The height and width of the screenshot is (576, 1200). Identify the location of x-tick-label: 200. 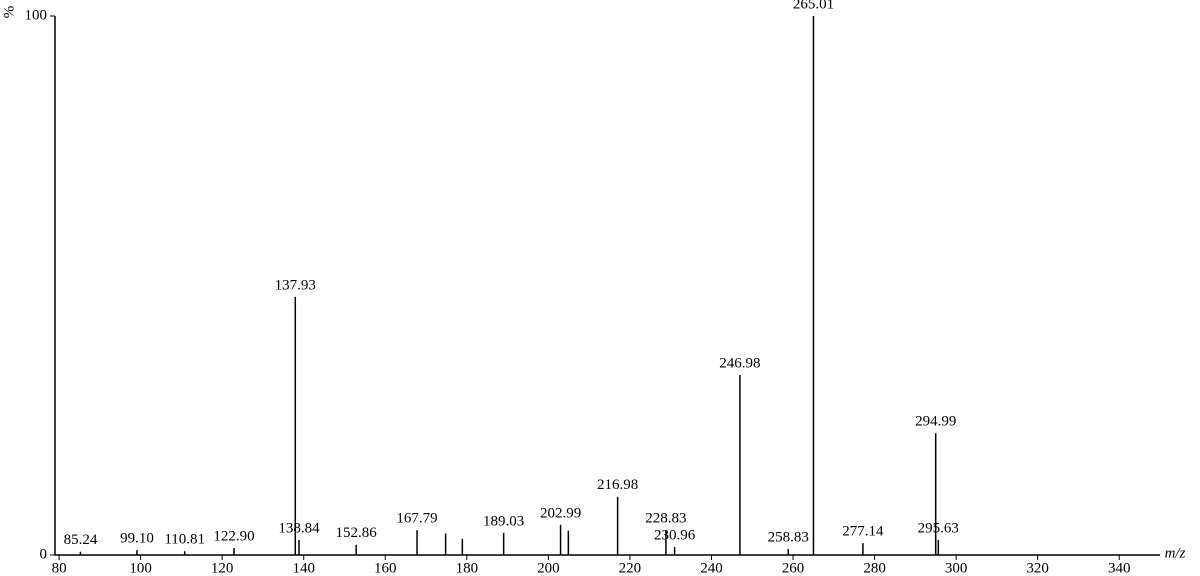
(548, 568).